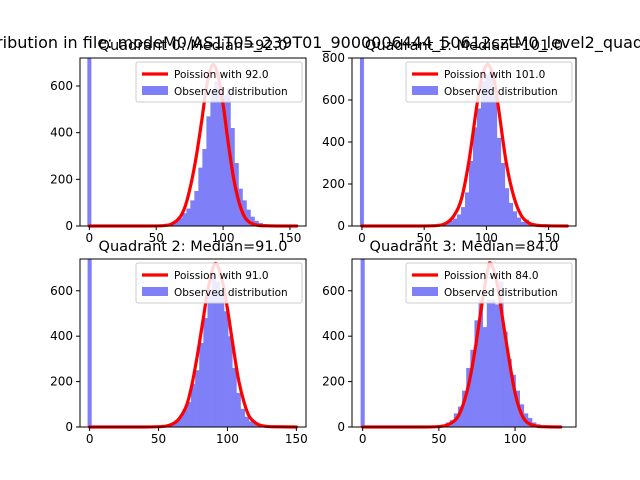  I want to click on quadrant-3-legend: Poission with 84.0 Observed distribution, so click(489, 283).